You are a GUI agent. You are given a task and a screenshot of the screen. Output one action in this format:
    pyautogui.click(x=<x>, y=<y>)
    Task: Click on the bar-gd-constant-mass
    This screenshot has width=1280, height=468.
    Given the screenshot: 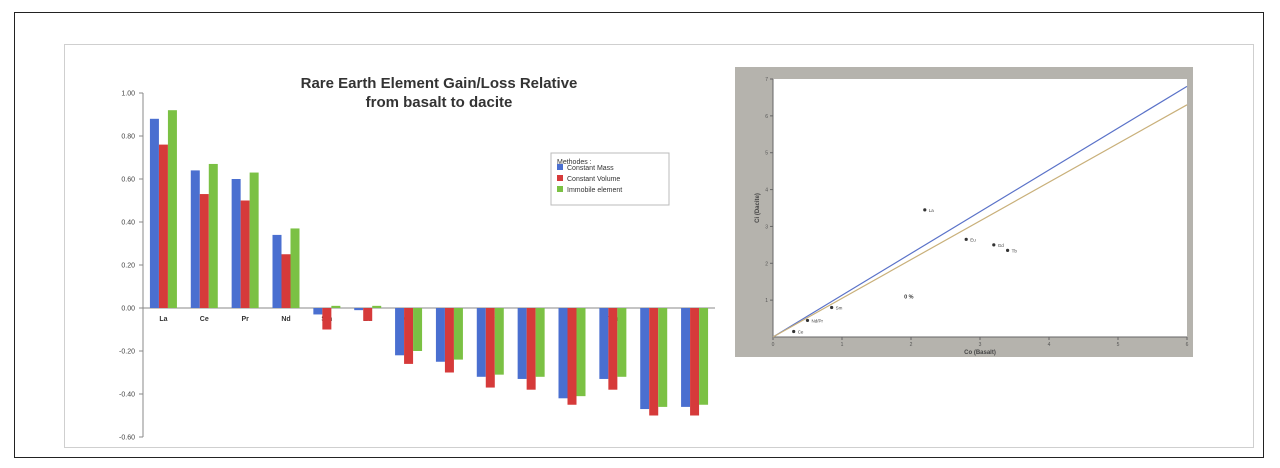 What is the action you would take?
    pyautogui.click(x=400, y=332)
    